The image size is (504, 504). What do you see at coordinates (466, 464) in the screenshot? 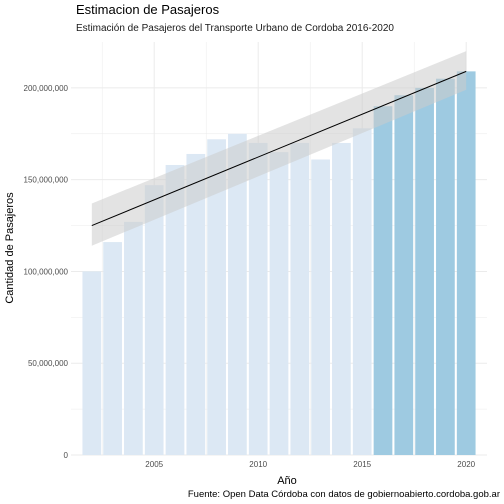
I see `x-tick-label: 2020` at bounding box center [466, 464].